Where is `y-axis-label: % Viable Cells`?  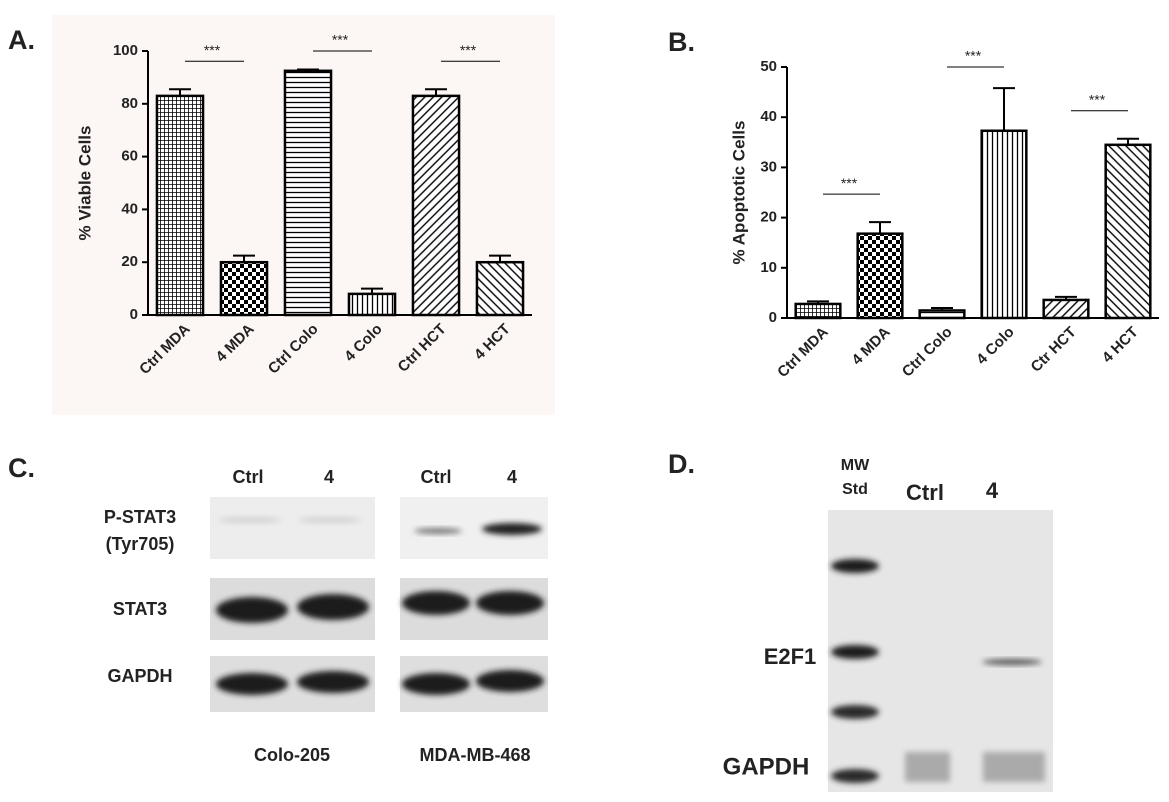
y-axis-label: % Viable Cells is located at coordinates (84, 183).